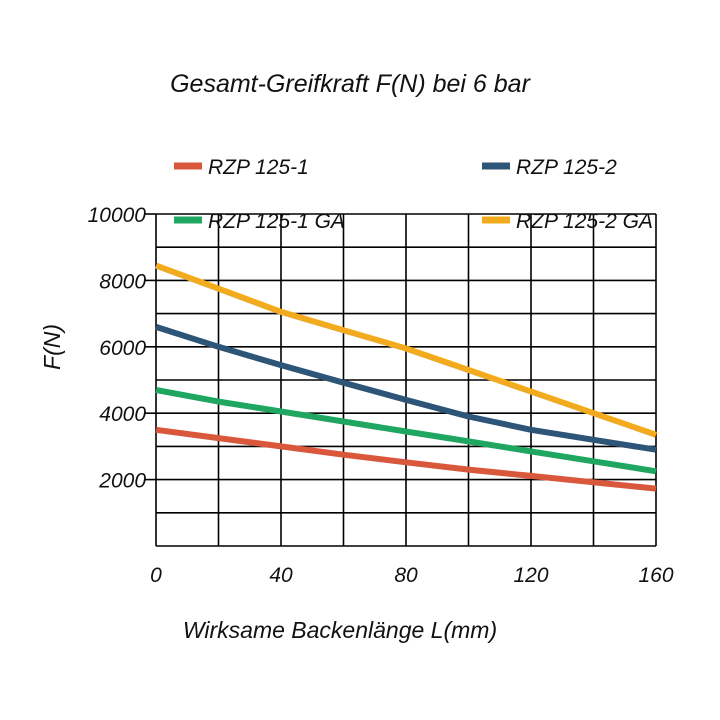 This screenshot has height=720, width=720. Describe the element at coordinates (122, 281) in the screenshot. I see `y-tick-label: 8000` at that location.